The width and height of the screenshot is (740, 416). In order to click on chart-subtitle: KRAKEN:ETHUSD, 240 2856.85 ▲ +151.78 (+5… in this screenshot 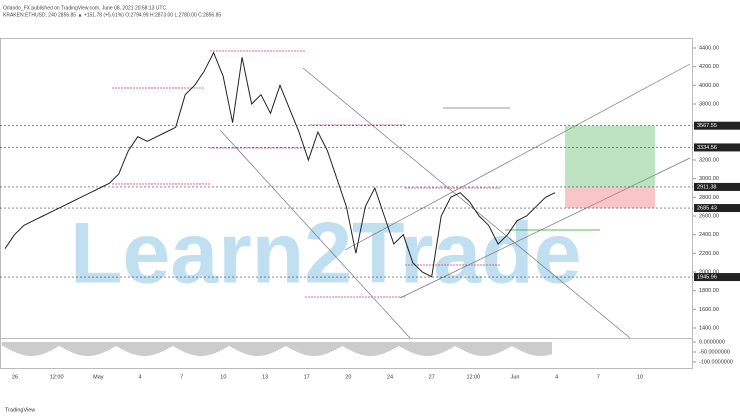, I will do `click(112, 15)`.